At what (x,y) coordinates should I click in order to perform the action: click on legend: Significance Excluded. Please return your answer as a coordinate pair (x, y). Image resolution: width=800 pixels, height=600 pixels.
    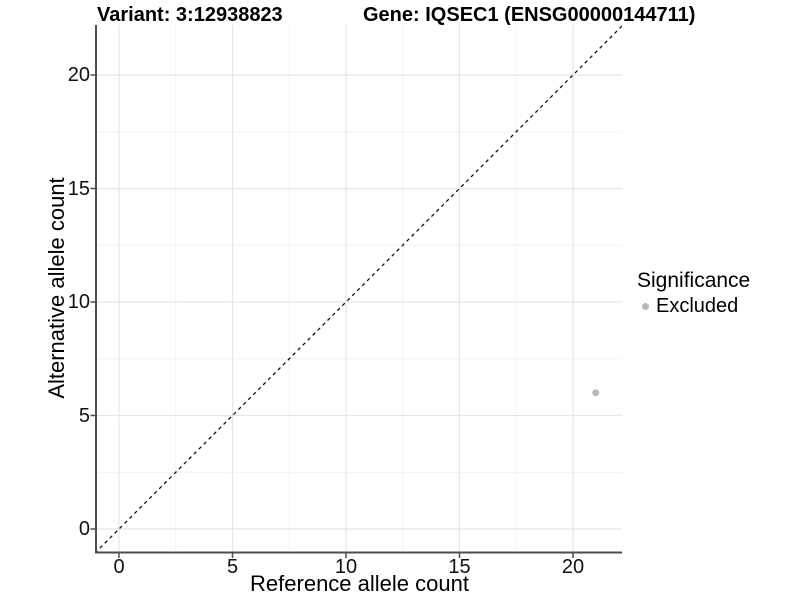
    Looking at the image, I should click on (693, 293).